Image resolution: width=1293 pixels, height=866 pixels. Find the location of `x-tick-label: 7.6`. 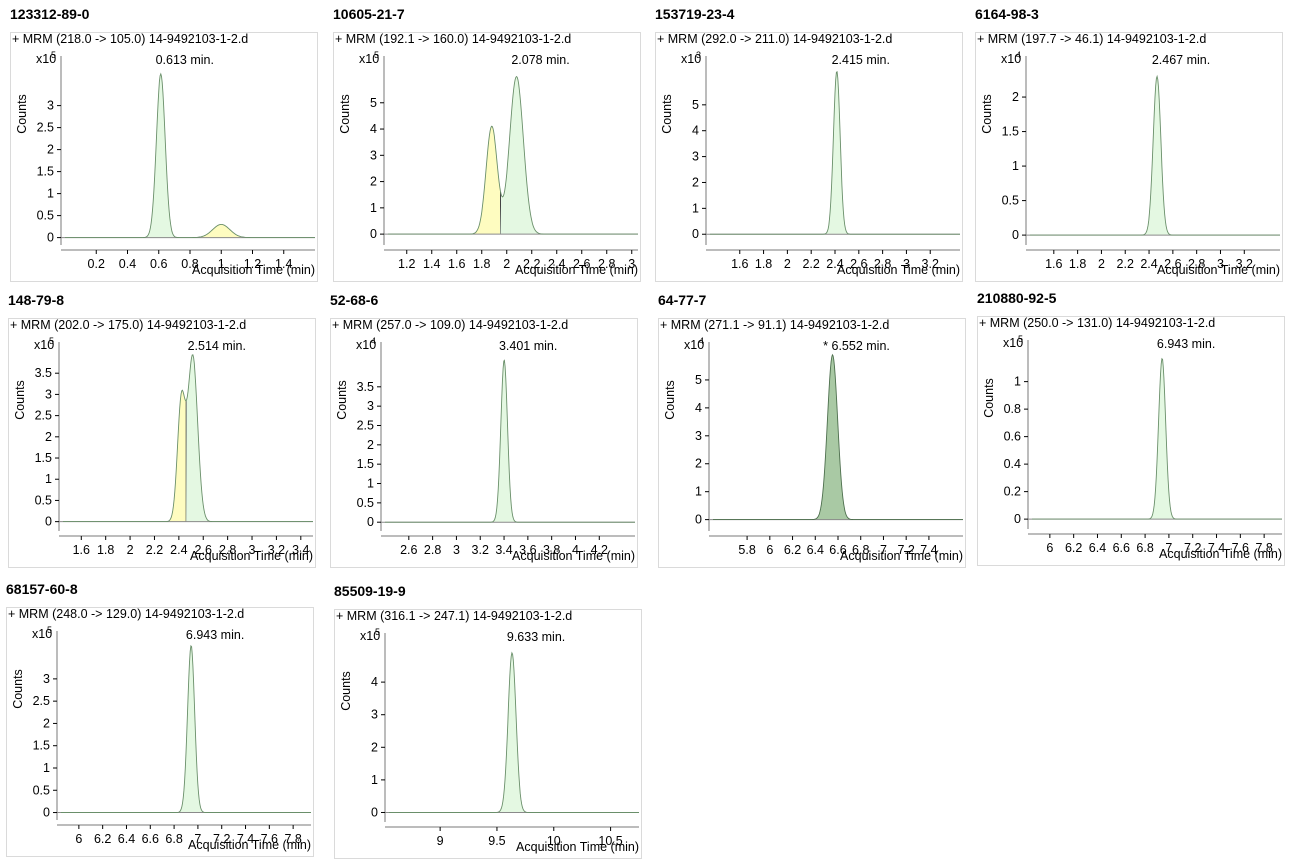

x-tick-label: 7.6 is located at coordinates (269, 839).